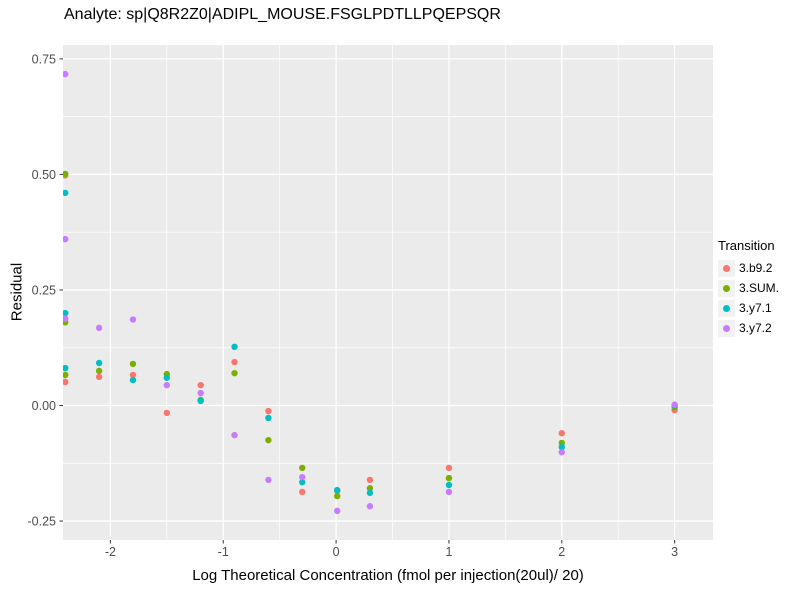 The height and width of the screenshot is (600, 800). What do you see at coordinates (756, 268) in the screenshot?
I see `legend-label: 3.b9.2` at bounding box center [756, 268].